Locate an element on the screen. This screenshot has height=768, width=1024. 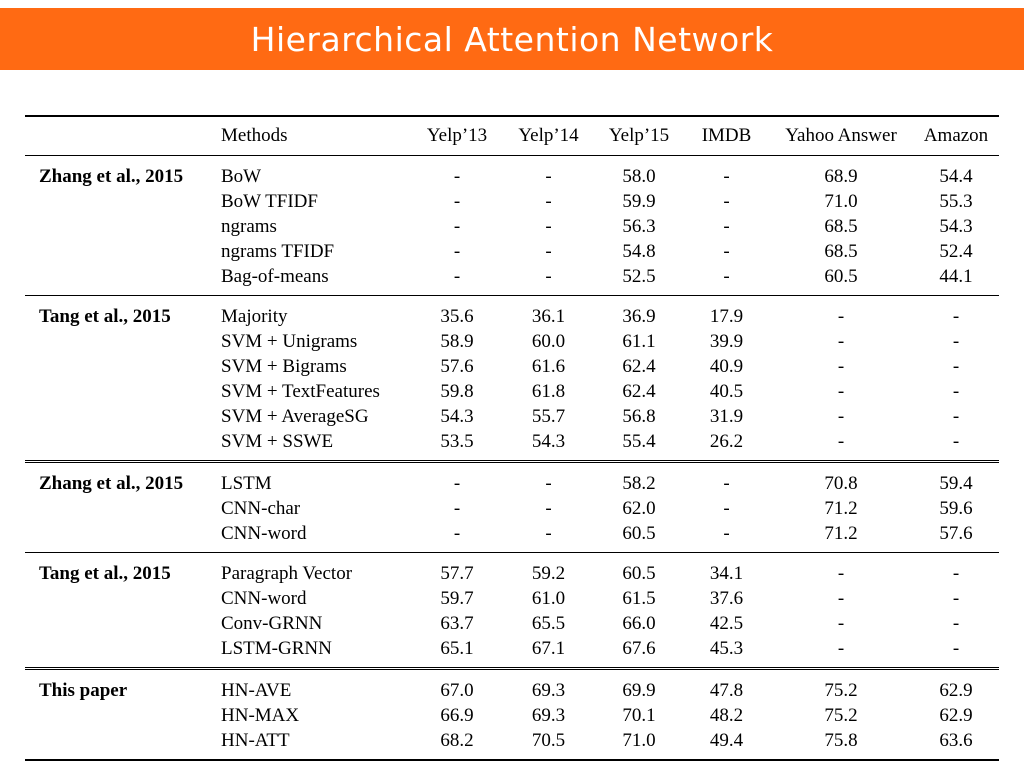
score-cell: 62.9 is located at coordinates (956, 715).